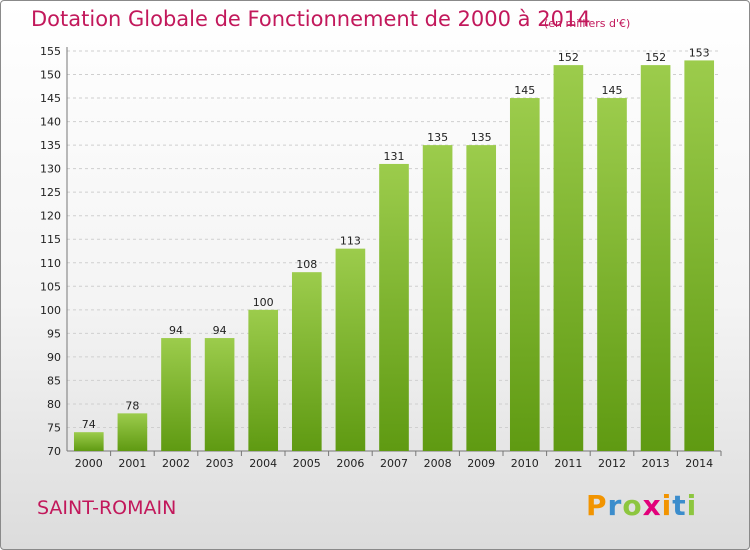 The height and width of the screenshot is (550, 750). I want to click on x-tick-label: 2010, so click(525, 463).